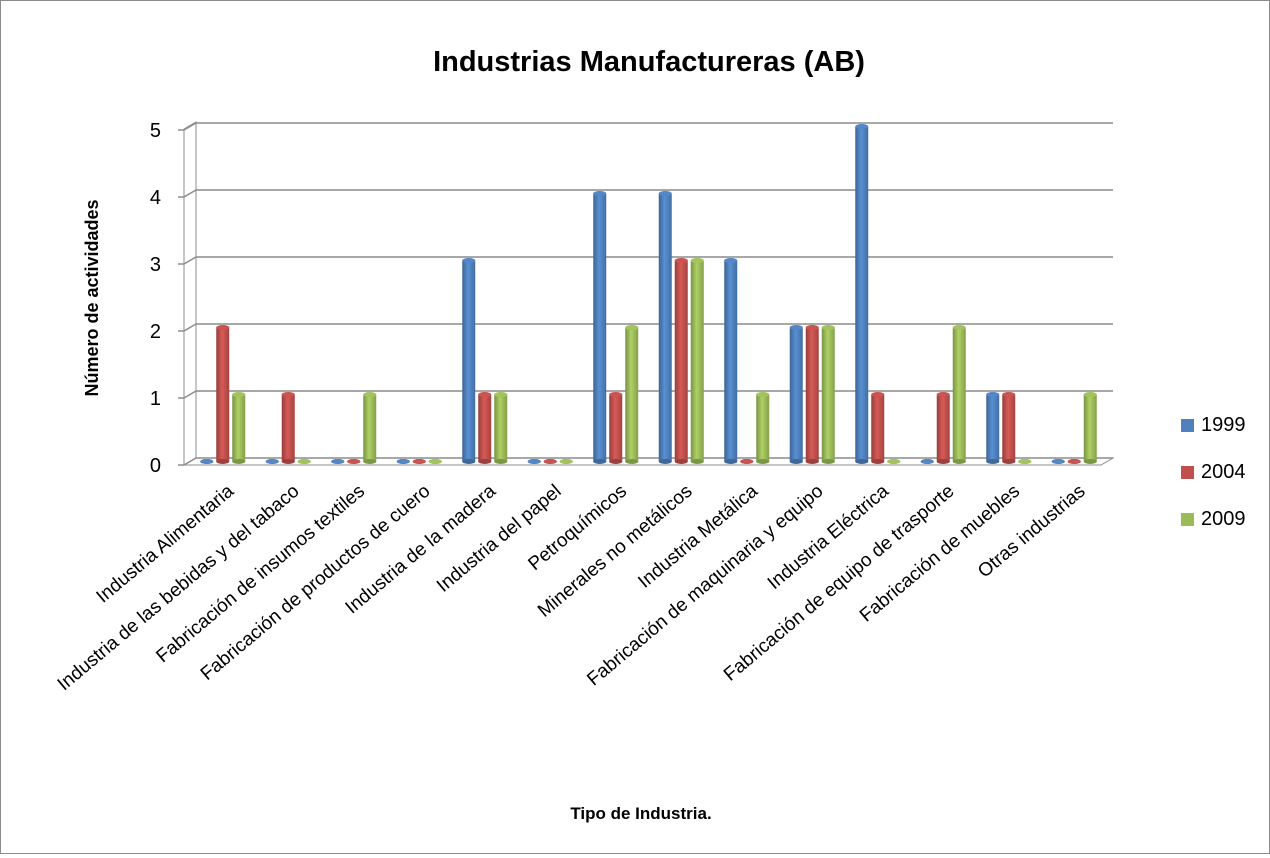  I want to click on x-tick-label: Fabricación de equipo de trasporte, so click(839, 583).